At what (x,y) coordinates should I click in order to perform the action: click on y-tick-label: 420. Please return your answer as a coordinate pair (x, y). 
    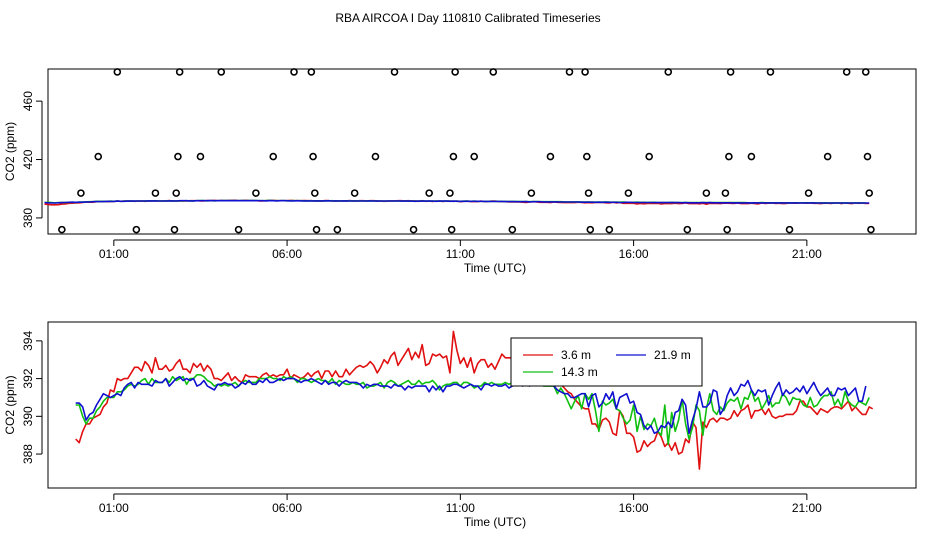
    Looking at the image, I should click on (28, 159).